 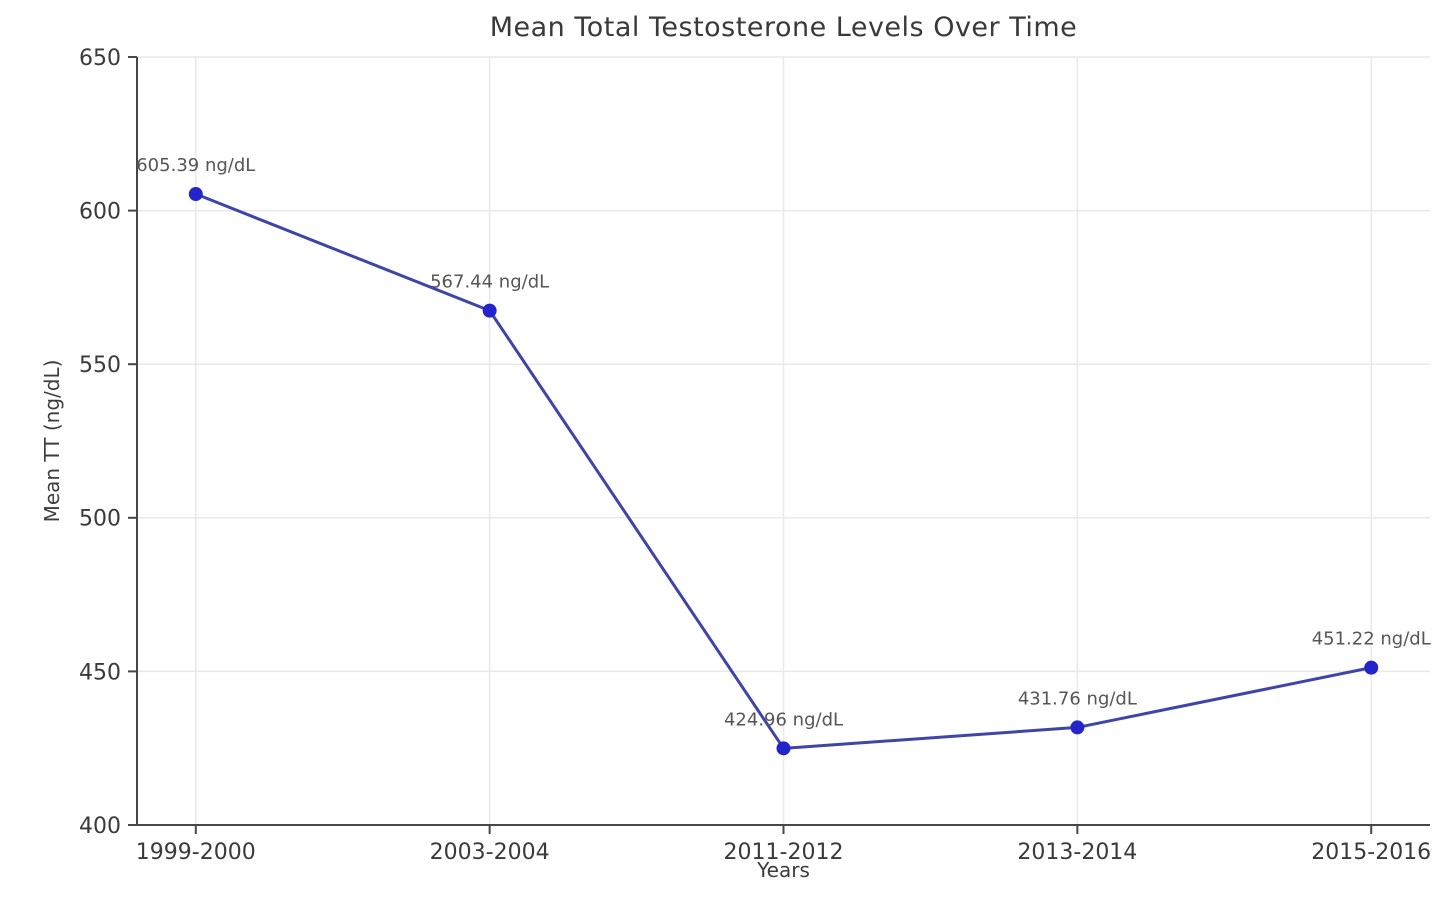 I want to click on y-axis-label: Mean TT (ng/dL), so click(x=52, y=441).